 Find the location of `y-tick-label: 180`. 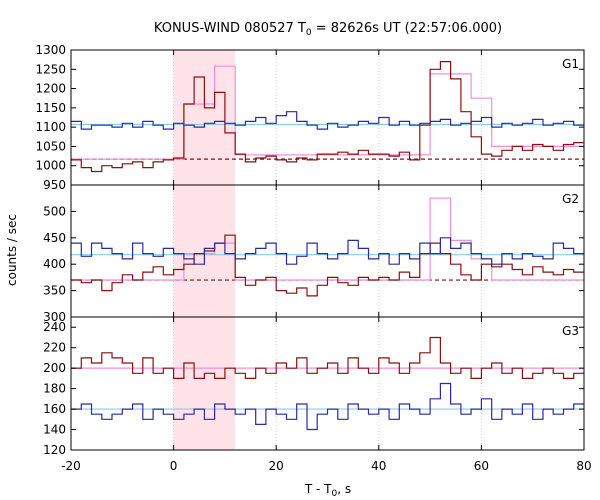

y-tick-label: 180 is located at coordinates (54, 389).